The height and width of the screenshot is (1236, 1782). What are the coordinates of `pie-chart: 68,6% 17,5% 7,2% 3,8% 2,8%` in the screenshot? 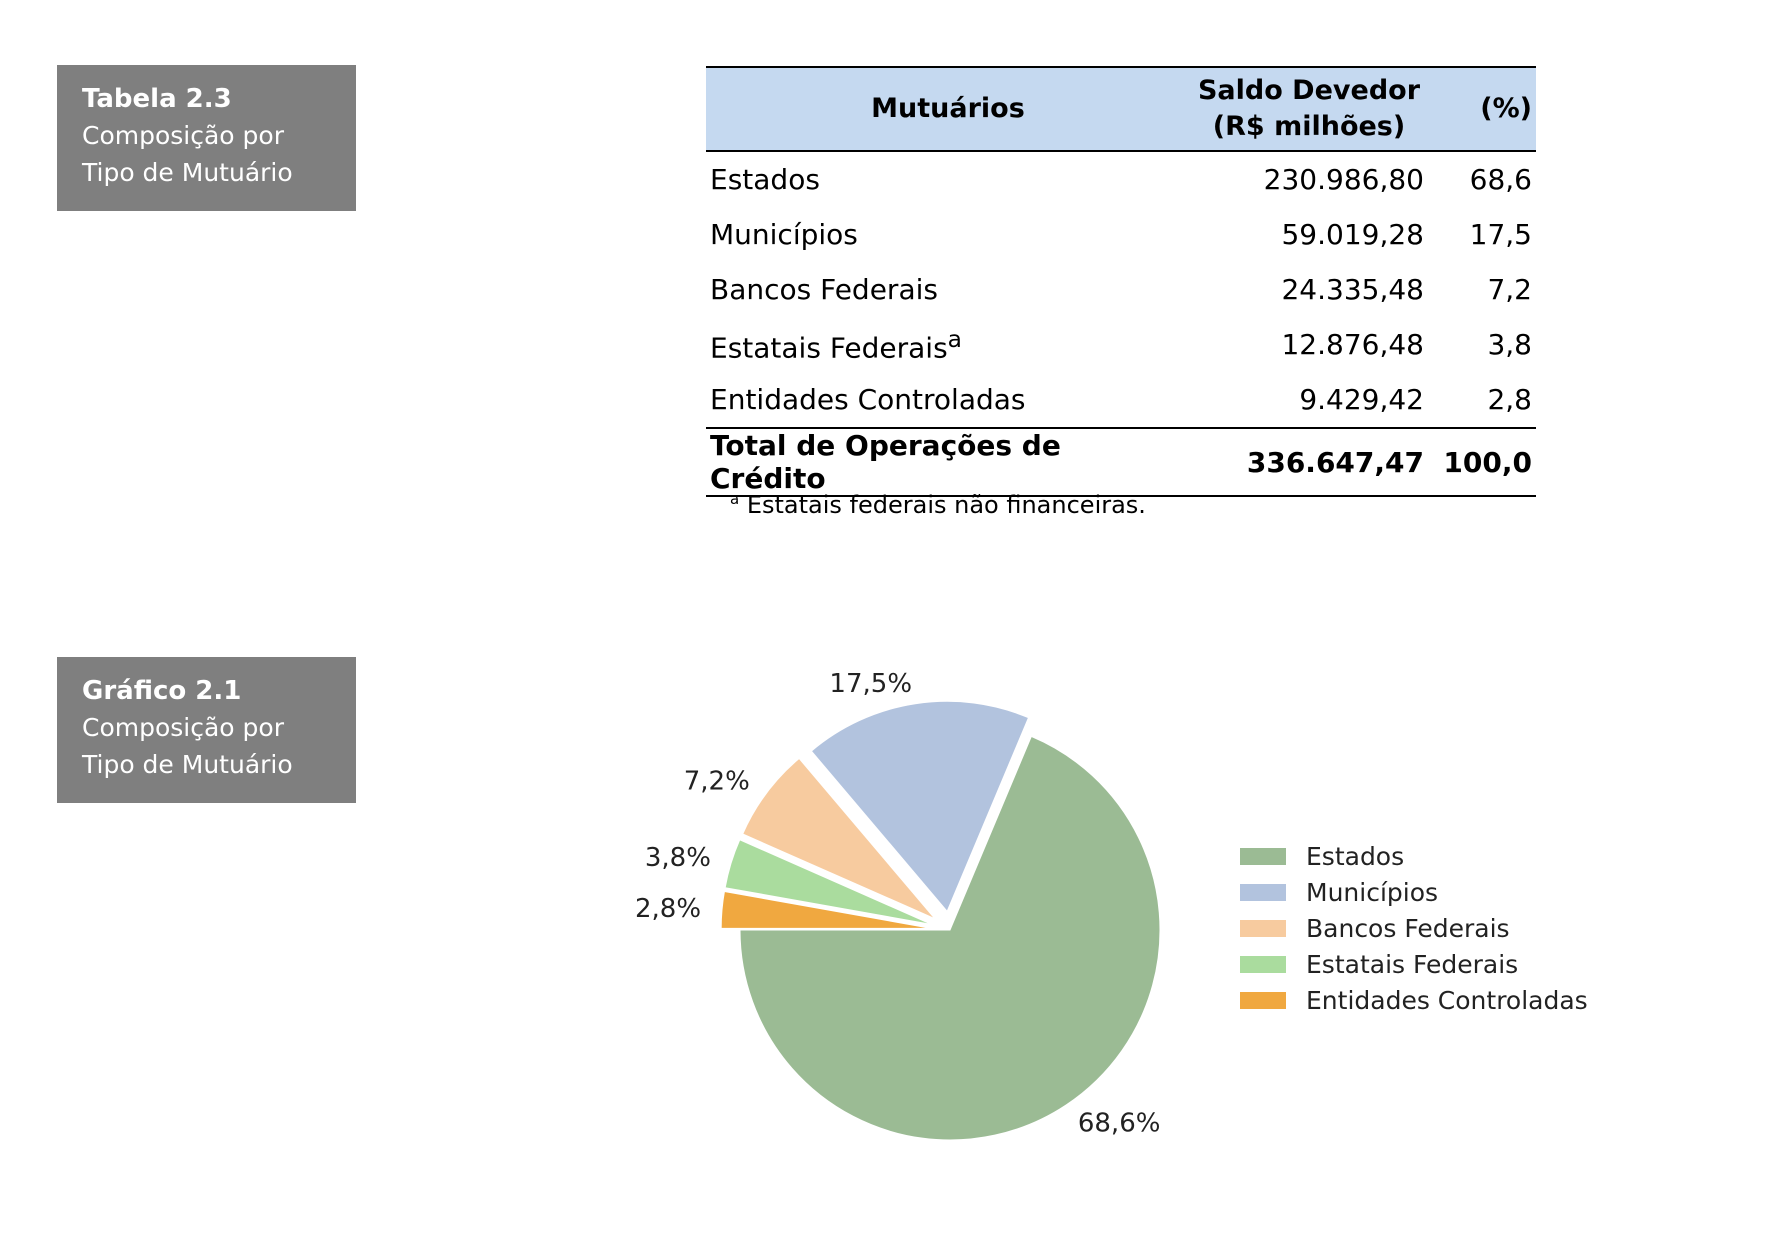 It's located at (898, 905).